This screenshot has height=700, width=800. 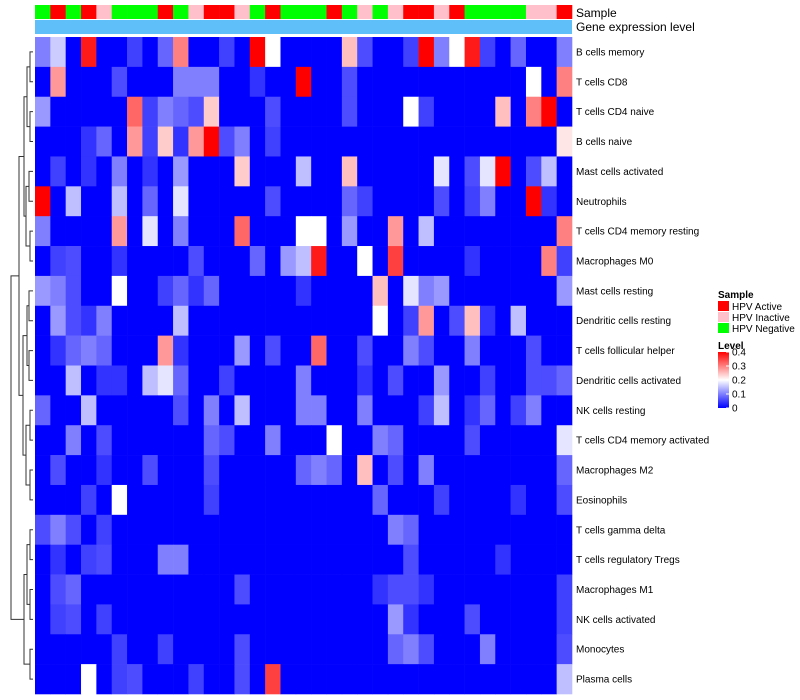 I want to click on sample-legend-label: HPV Inactive, so click(x=761, y=318).